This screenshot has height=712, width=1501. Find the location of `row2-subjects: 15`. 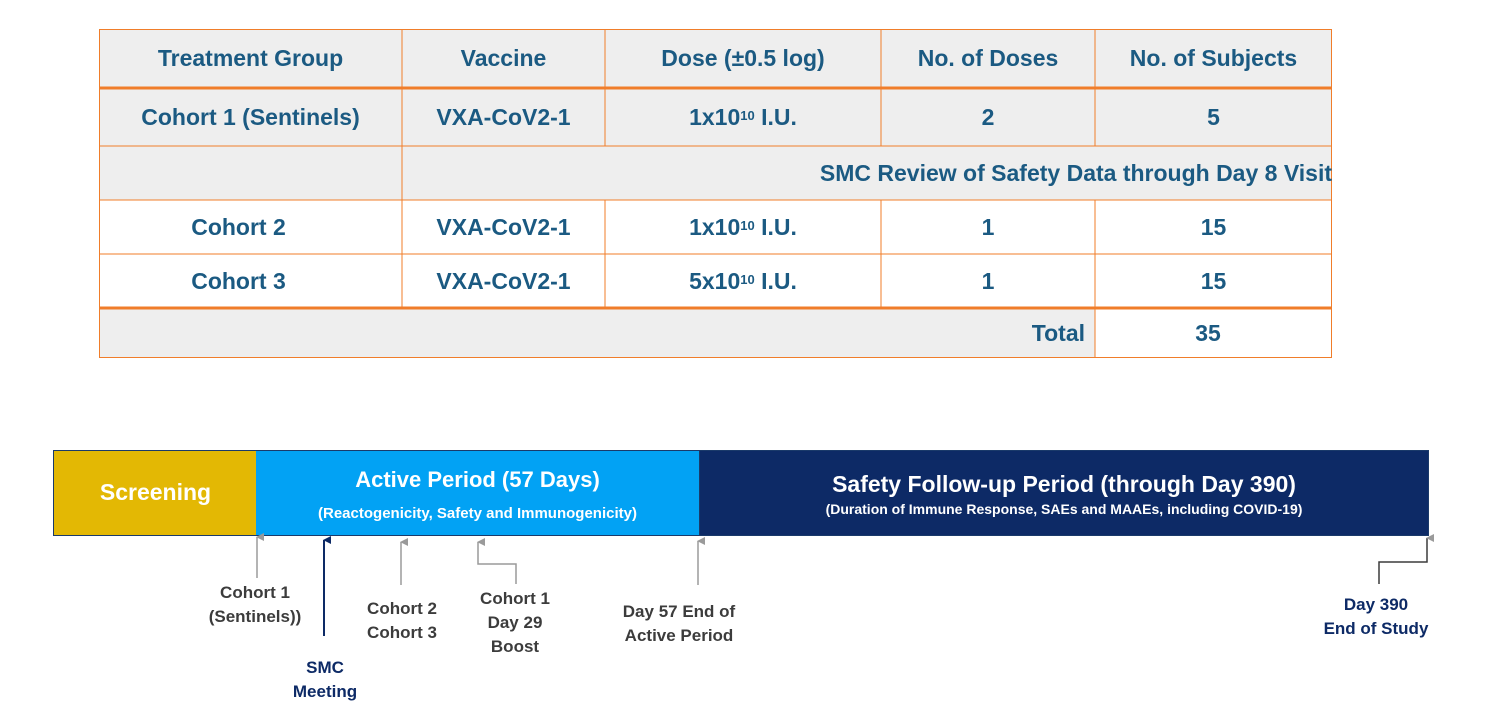

row2-subjects: 15 is located at coordinates (1213, 226).